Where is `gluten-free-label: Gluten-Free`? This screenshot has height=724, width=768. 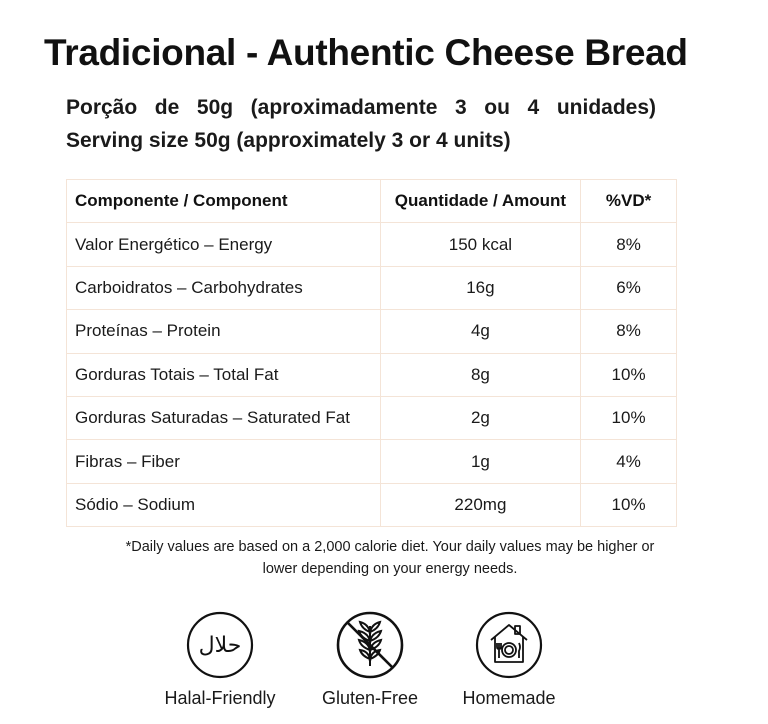
gluten-free-label: Gluten-Free is located at coordinates (370, 698).